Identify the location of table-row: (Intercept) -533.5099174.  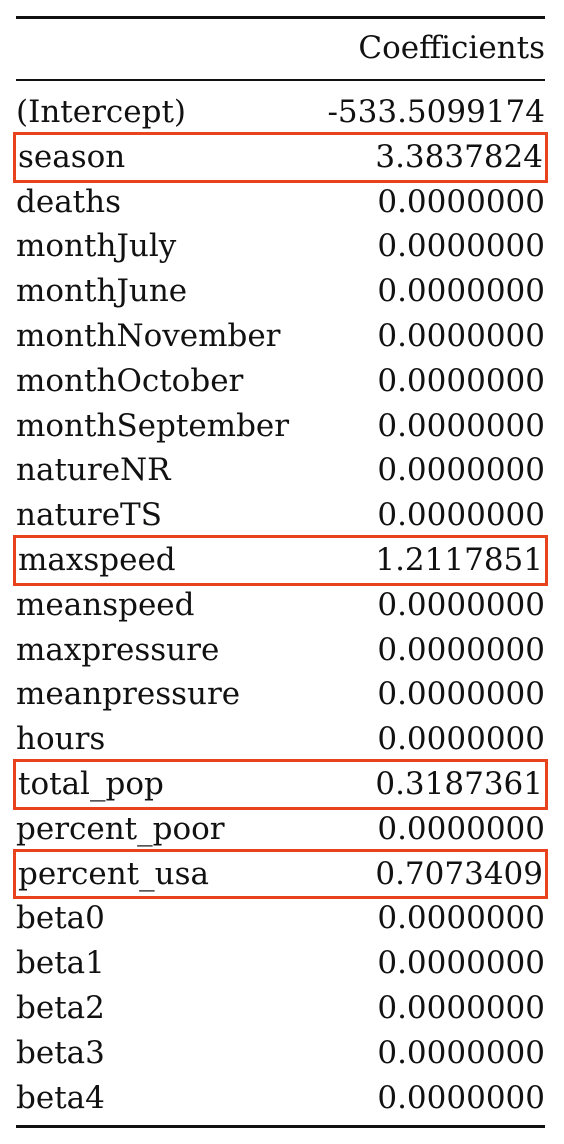
(280, 112).